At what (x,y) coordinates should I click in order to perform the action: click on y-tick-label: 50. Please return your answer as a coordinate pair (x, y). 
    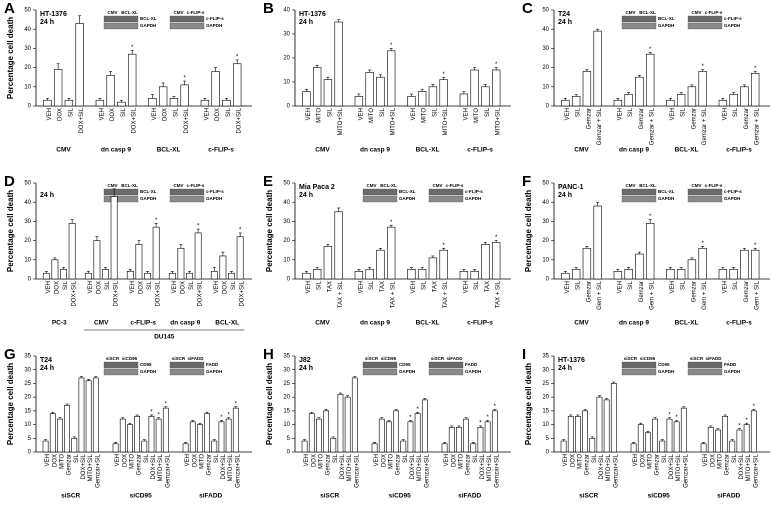
    Looking at the image, I should click on (545, 184).